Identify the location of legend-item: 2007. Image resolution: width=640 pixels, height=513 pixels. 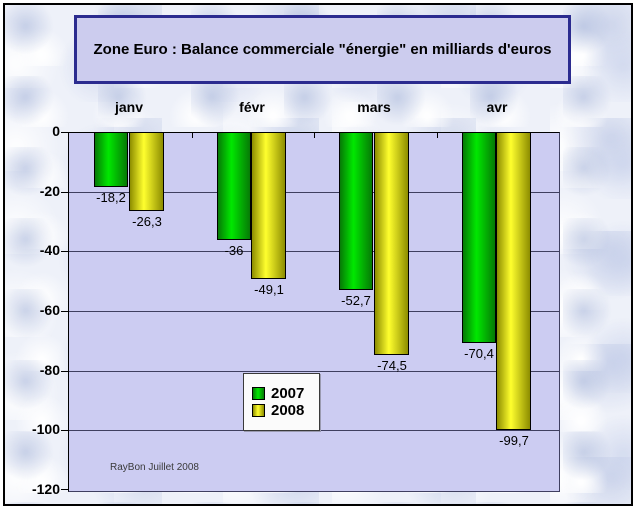
(285, 393).